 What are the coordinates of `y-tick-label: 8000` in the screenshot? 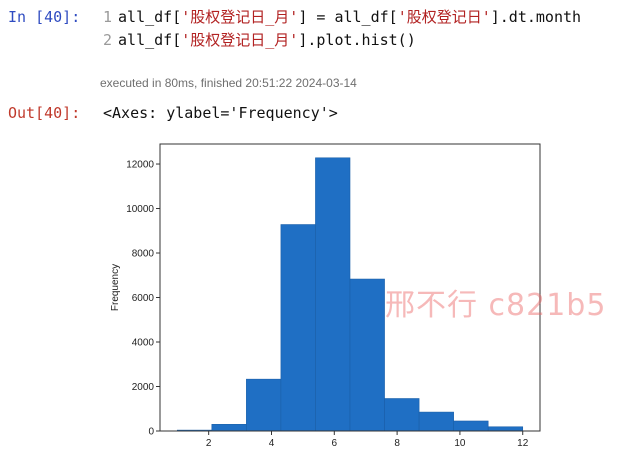 It's located at (143, 254).